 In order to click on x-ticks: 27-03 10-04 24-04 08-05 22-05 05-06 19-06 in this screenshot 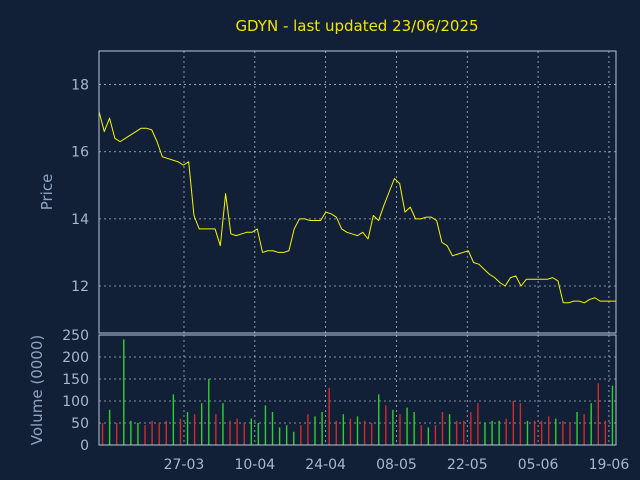, I will do `click(397, 465)`.